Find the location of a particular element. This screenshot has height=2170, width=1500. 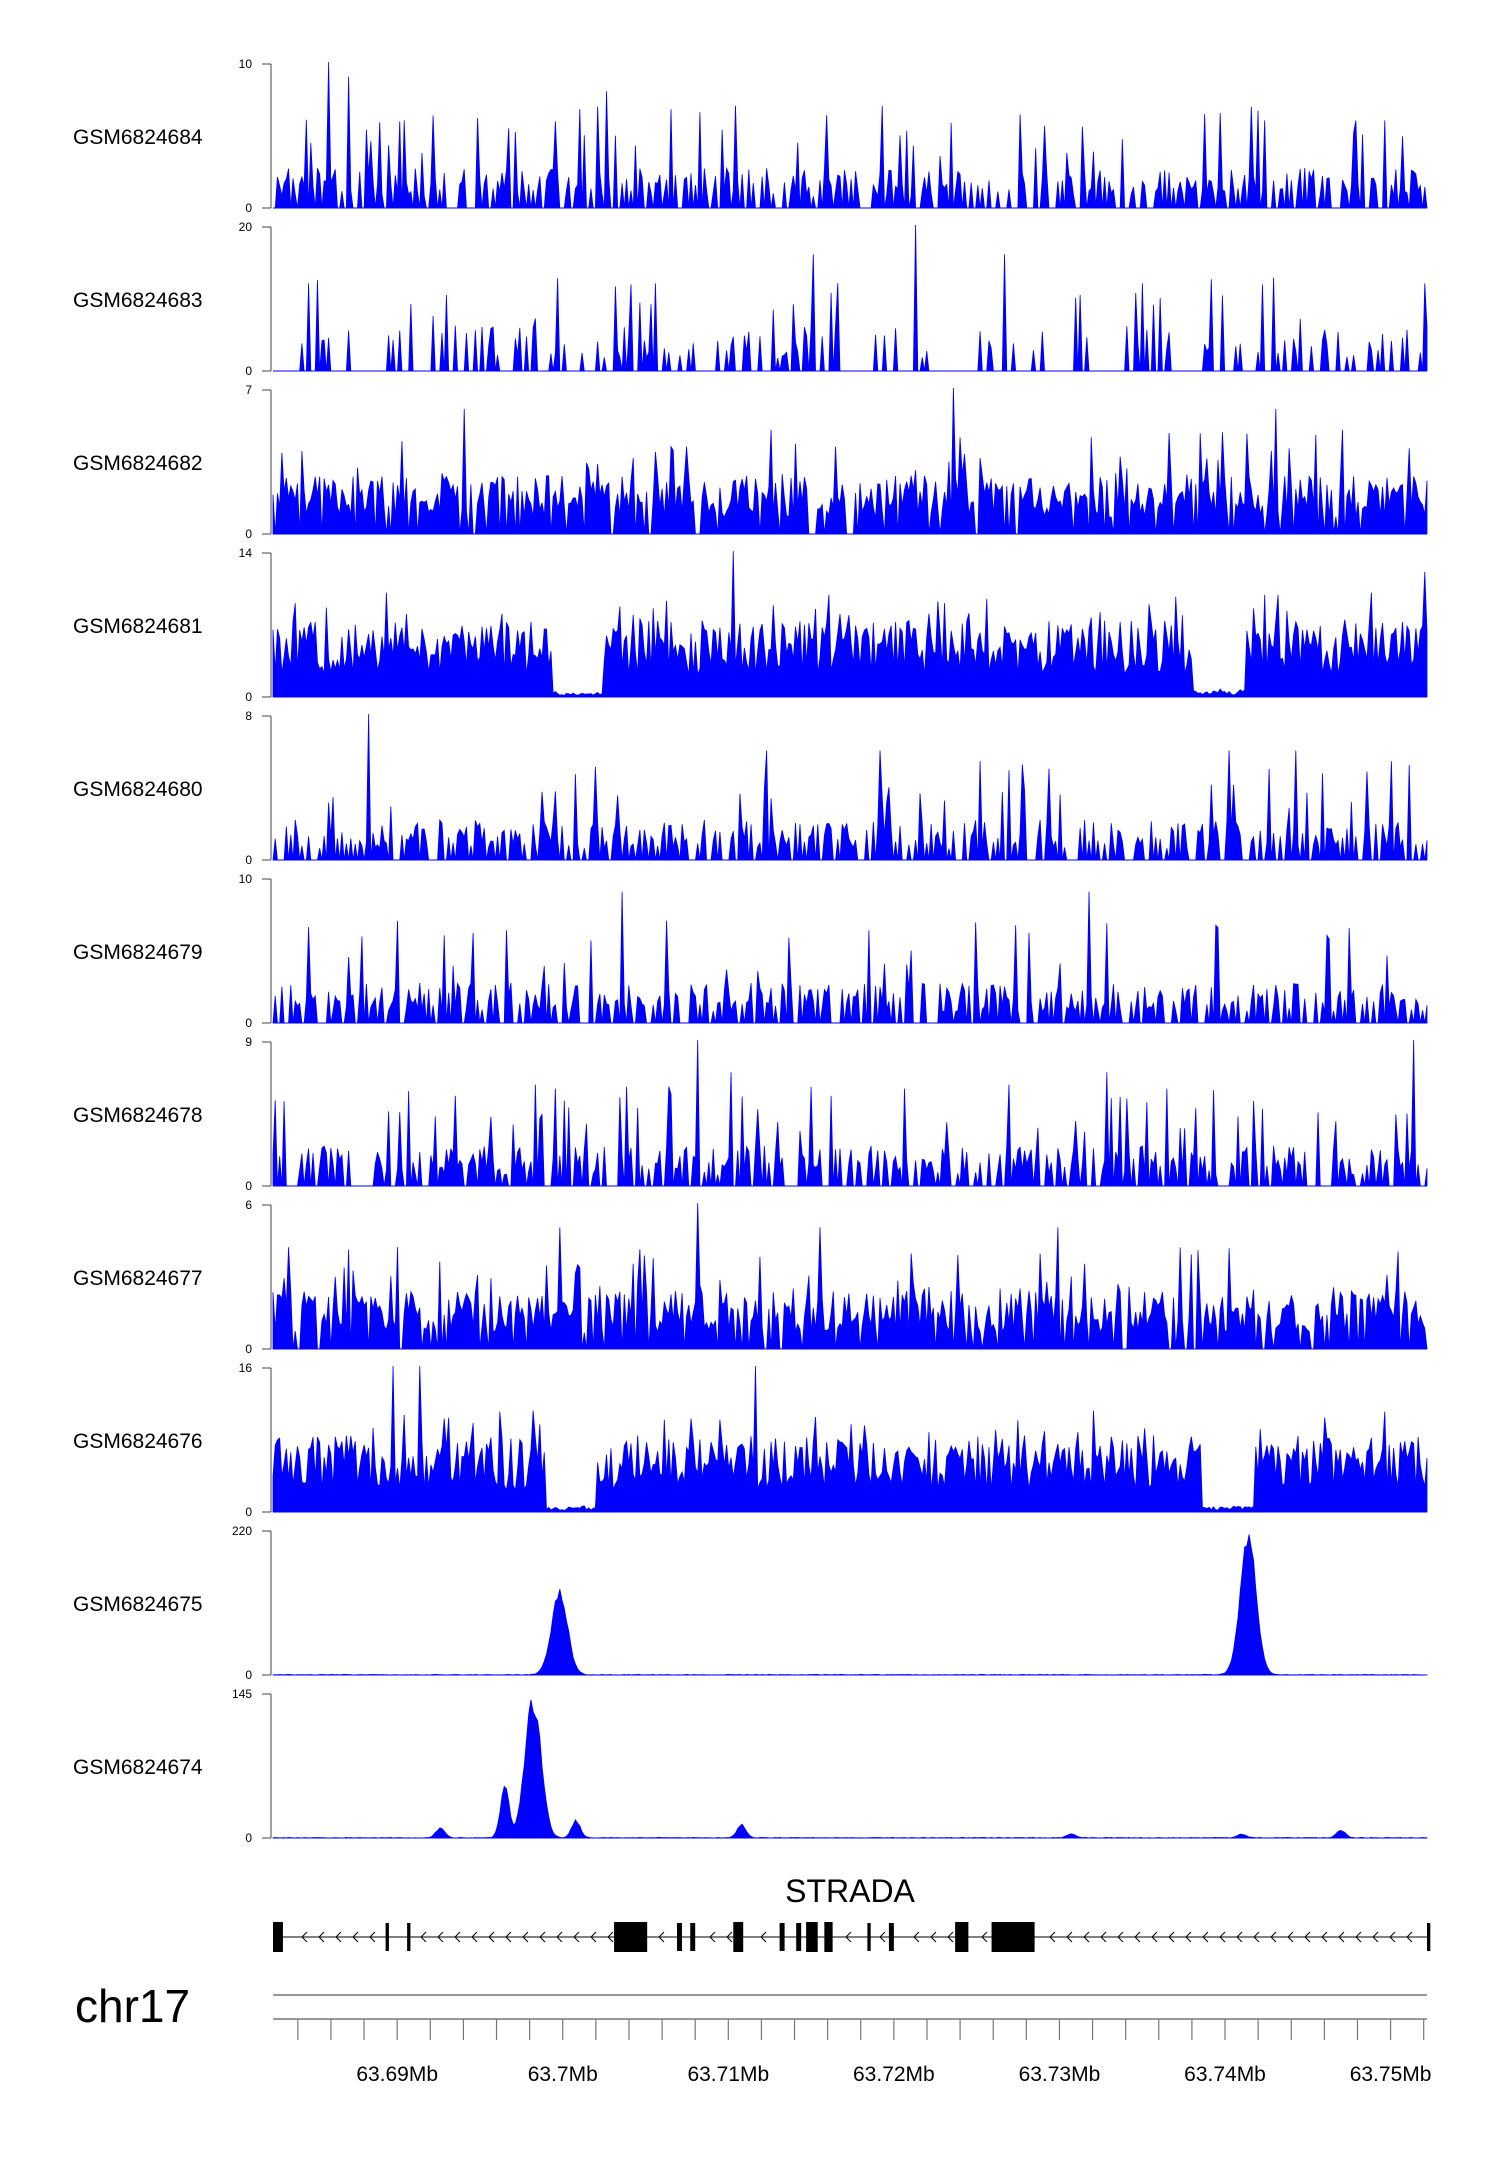

track-label: GSM6824679 is located at coordinates (138, 952).